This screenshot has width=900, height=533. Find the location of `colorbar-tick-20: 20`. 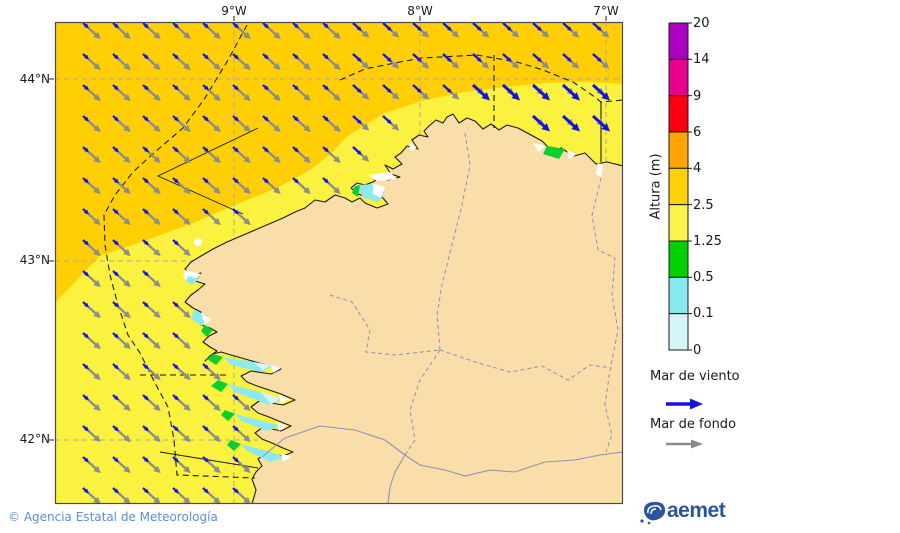

colorbar-tick-20: 20 is located at coordinates (701, 23).